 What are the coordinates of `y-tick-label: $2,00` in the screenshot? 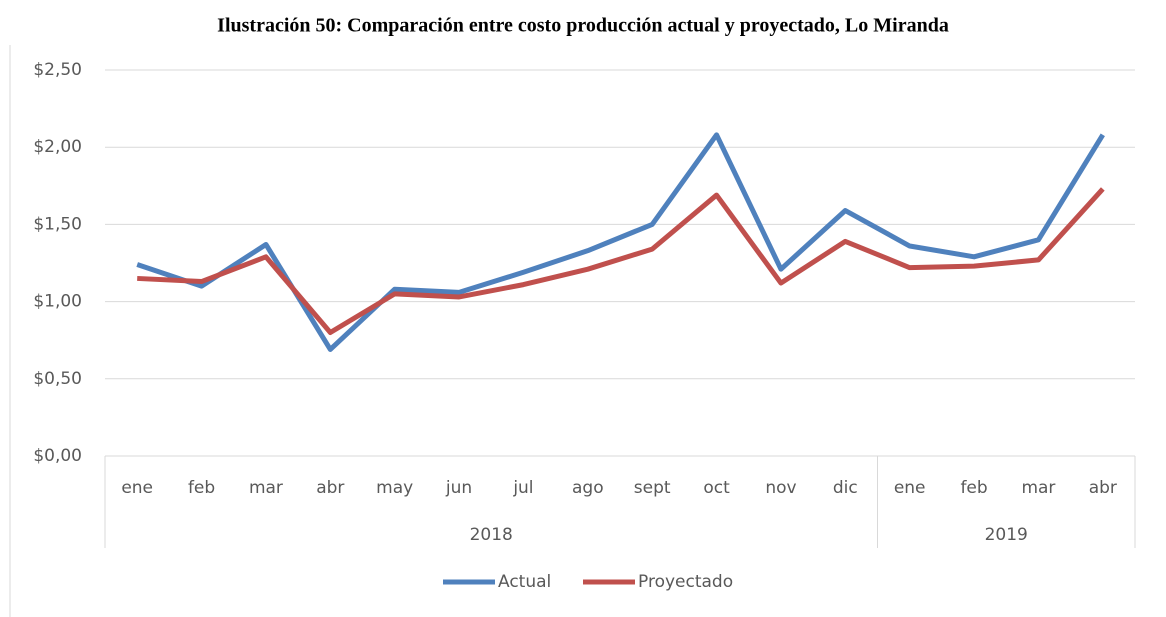 It's located at (57, 147).